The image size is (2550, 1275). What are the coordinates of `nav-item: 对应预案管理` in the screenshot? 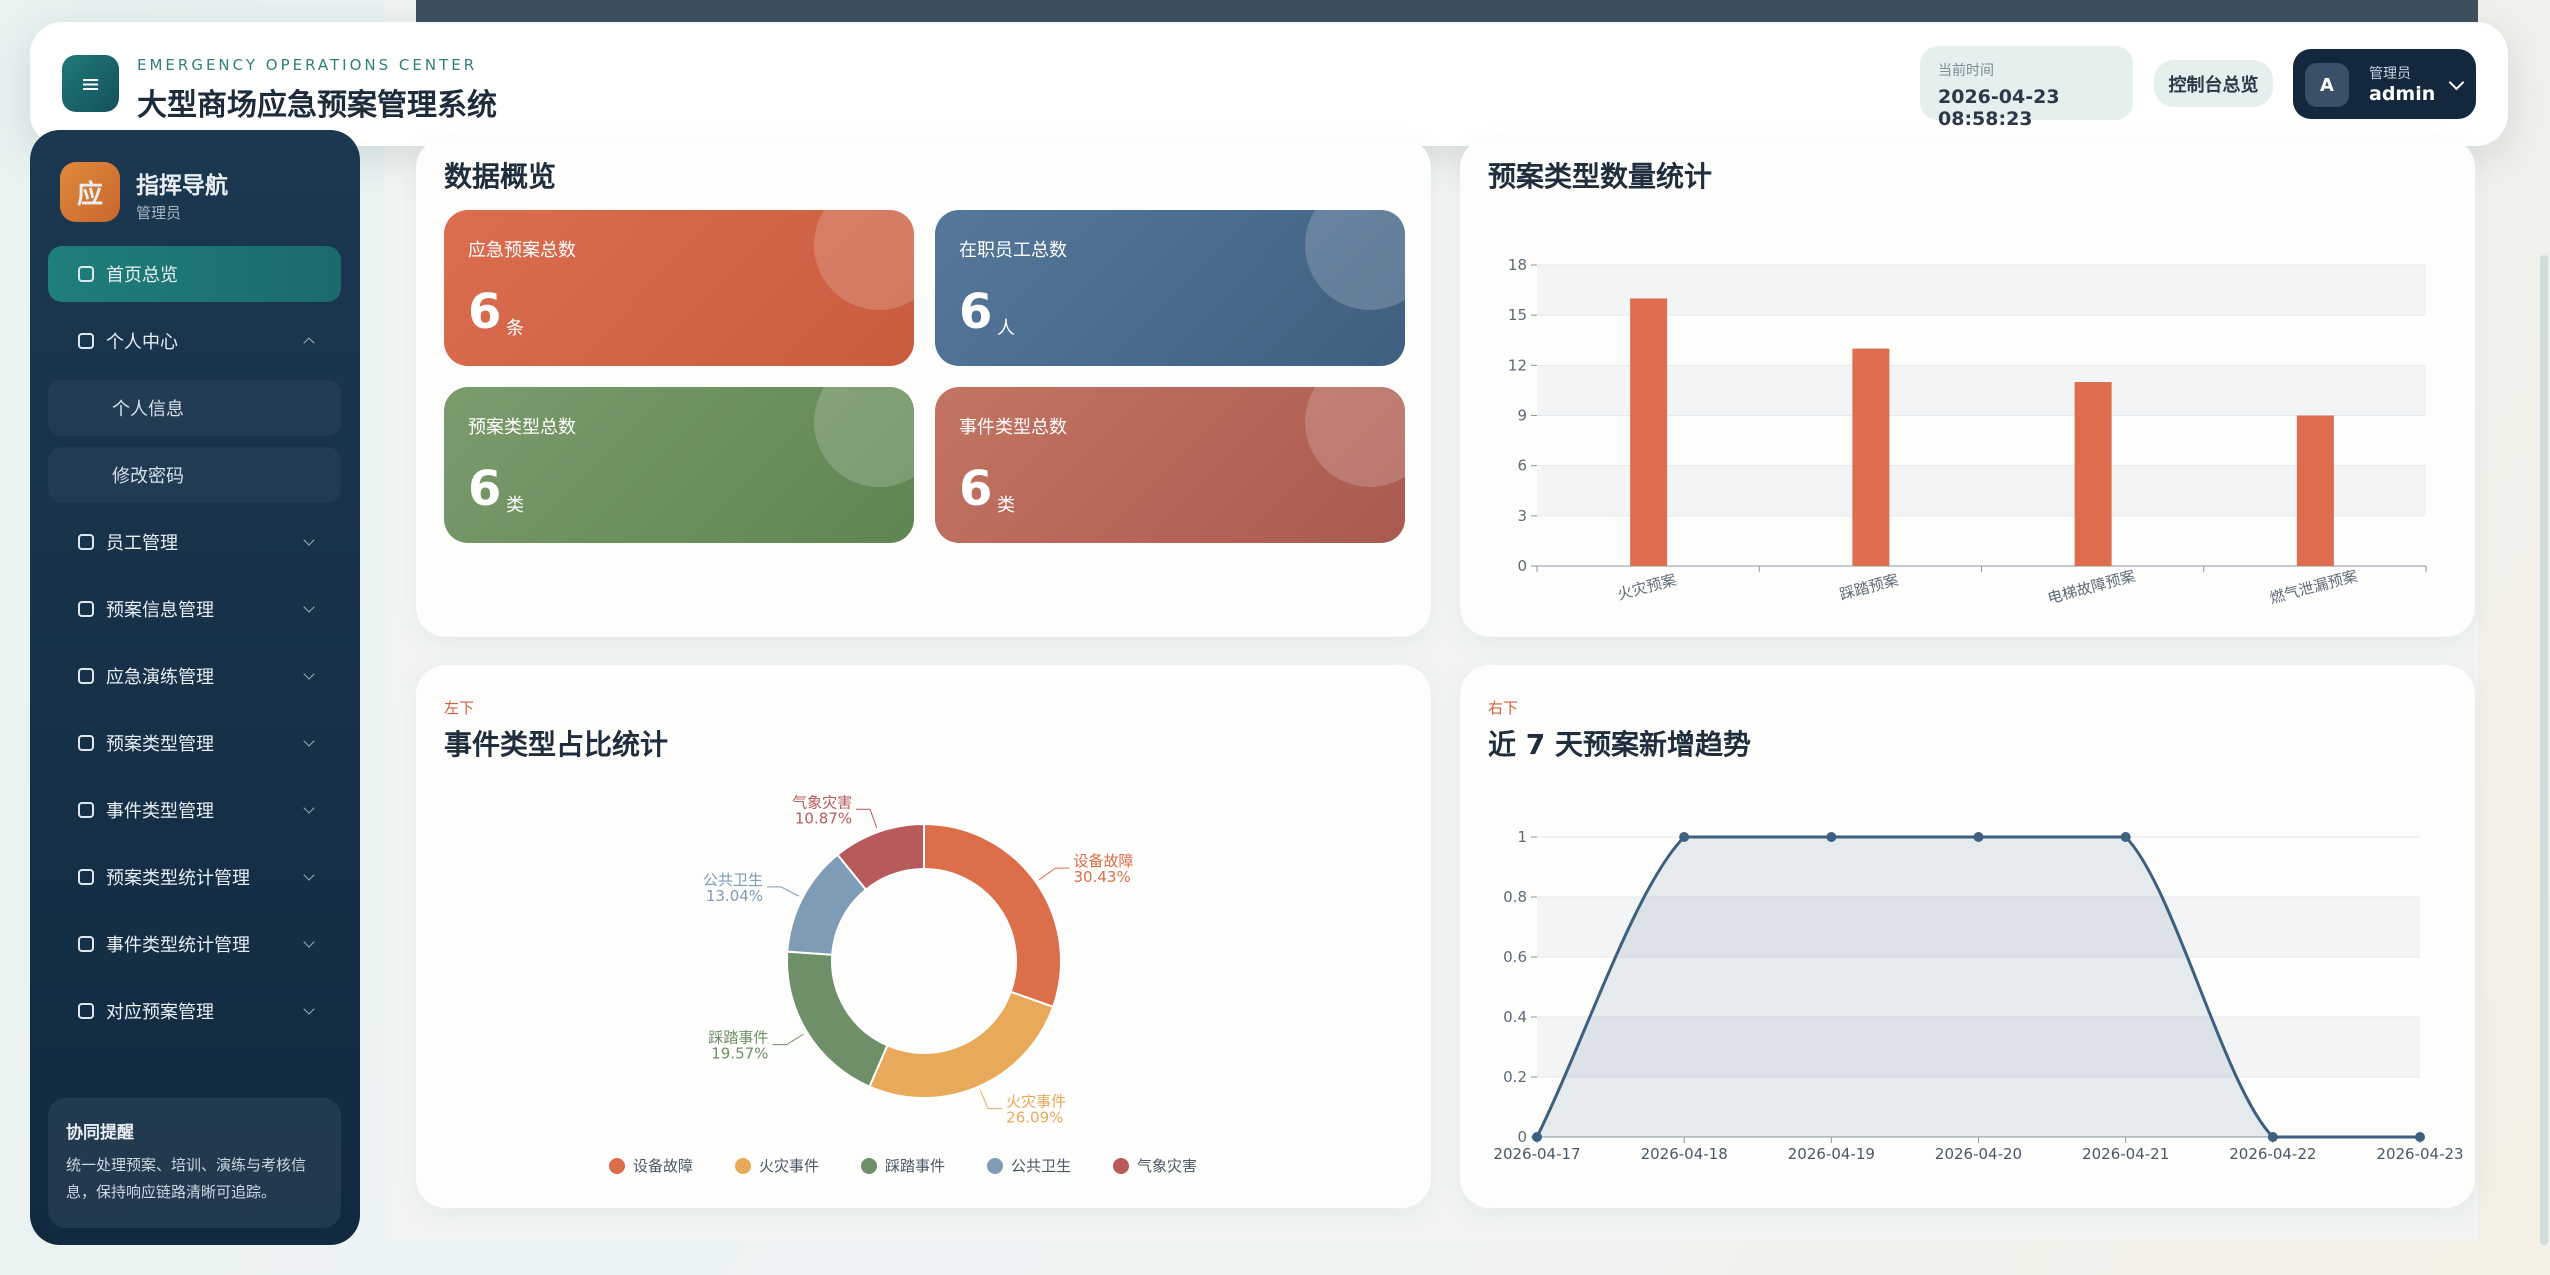 It's located at (194, 1011).